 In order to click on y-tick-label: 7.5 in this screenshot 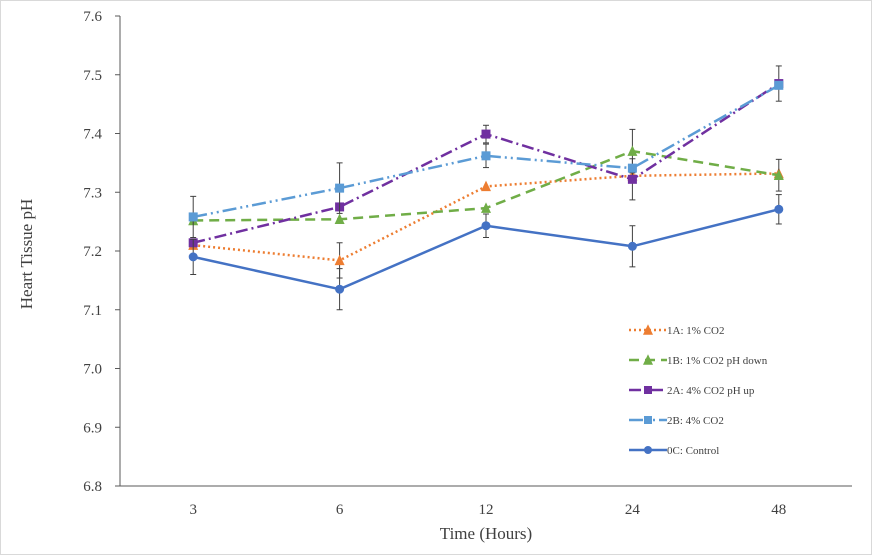, I will do `click(92, 76)`.